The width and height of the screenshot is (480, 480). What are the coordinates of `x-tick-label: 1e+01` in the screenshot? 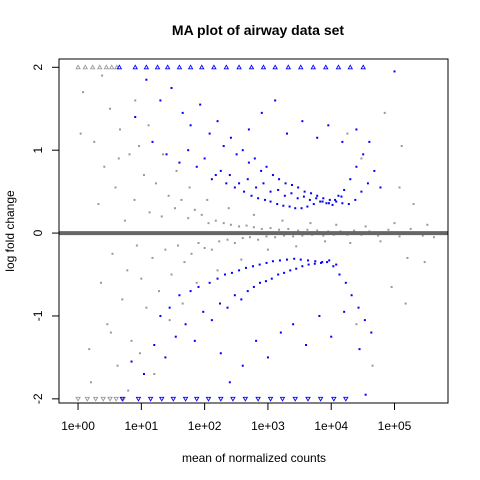 It's located at (141, 426).